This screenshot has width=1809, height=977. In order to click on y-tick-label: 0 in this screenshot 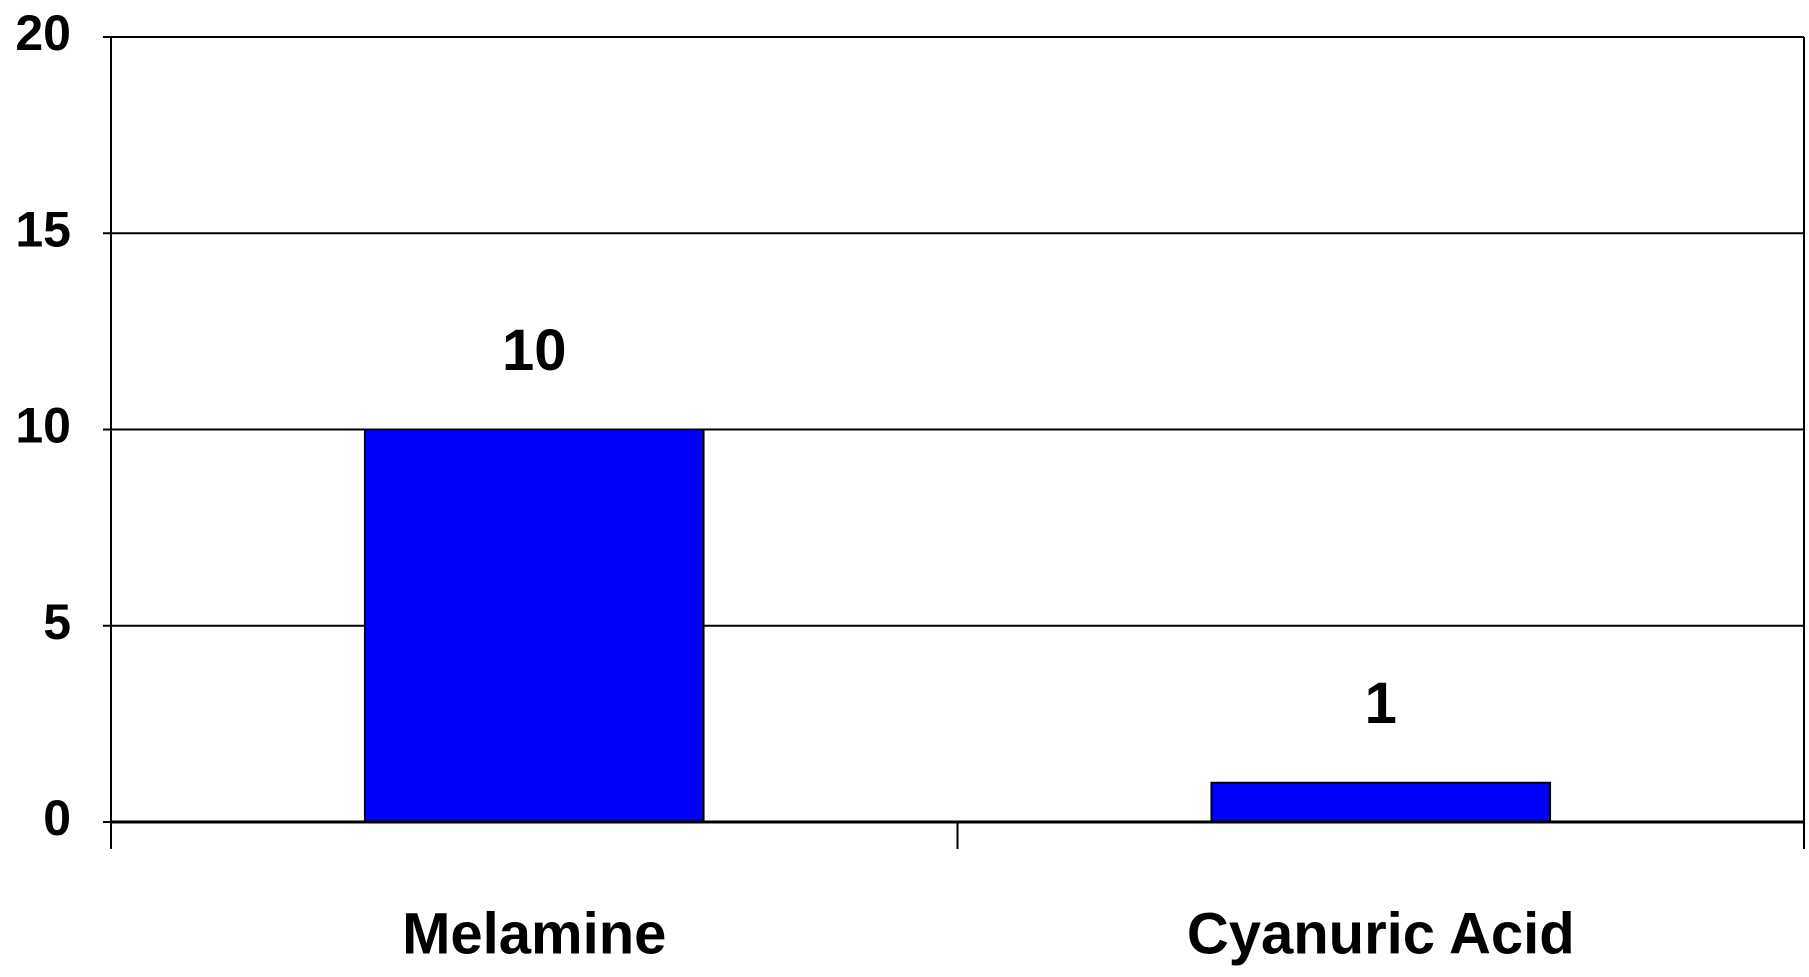, I will do `click(57, 818)`.